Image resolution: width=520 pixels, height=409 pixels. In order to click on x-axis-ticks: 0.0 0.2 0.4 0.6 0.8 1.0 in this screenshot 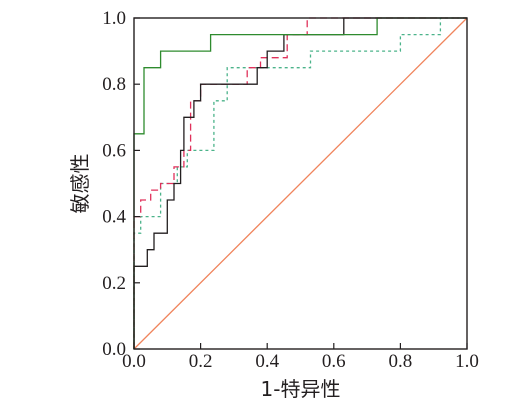, I will do `click(300, 357)`.